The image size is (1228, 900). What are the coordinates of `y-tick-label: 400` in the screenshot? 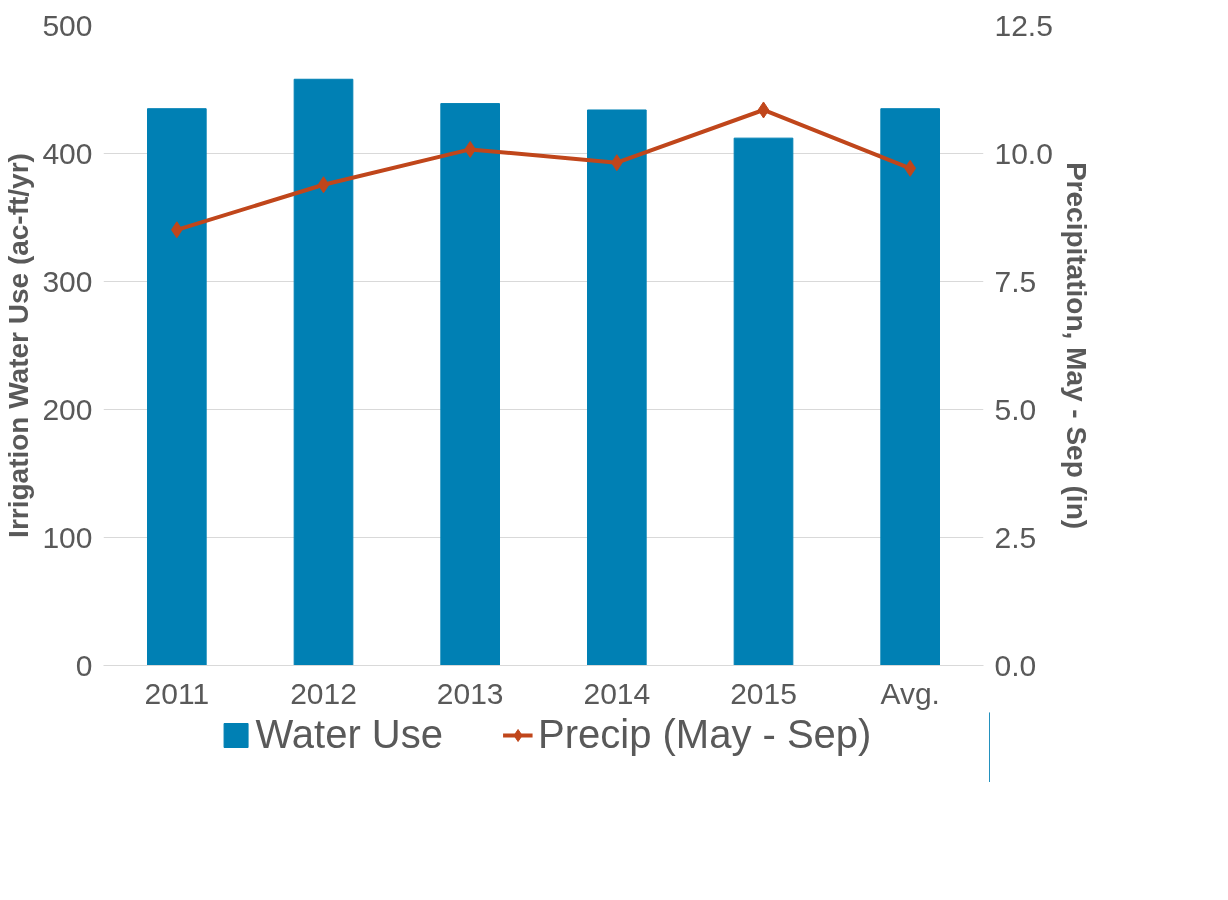 It's located at (67, 153).